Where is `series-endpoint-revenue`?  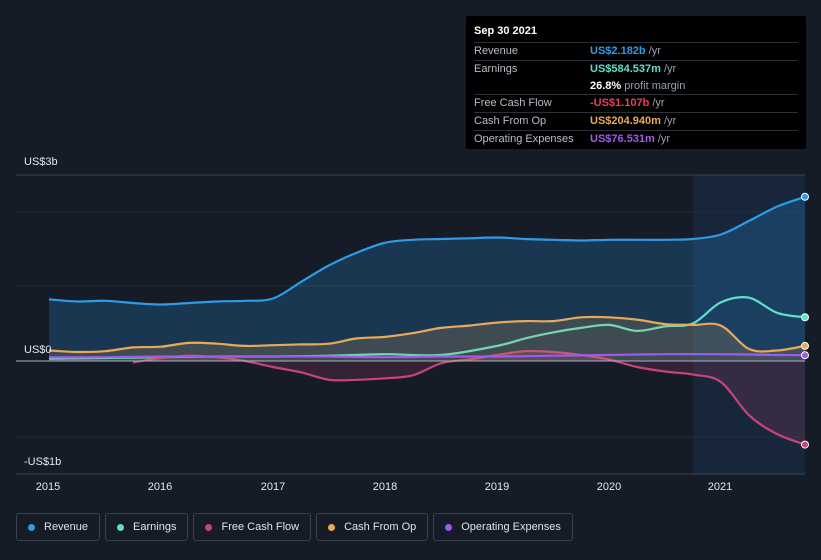
series-endpoint-revenue is located at coordinates (805, 196).